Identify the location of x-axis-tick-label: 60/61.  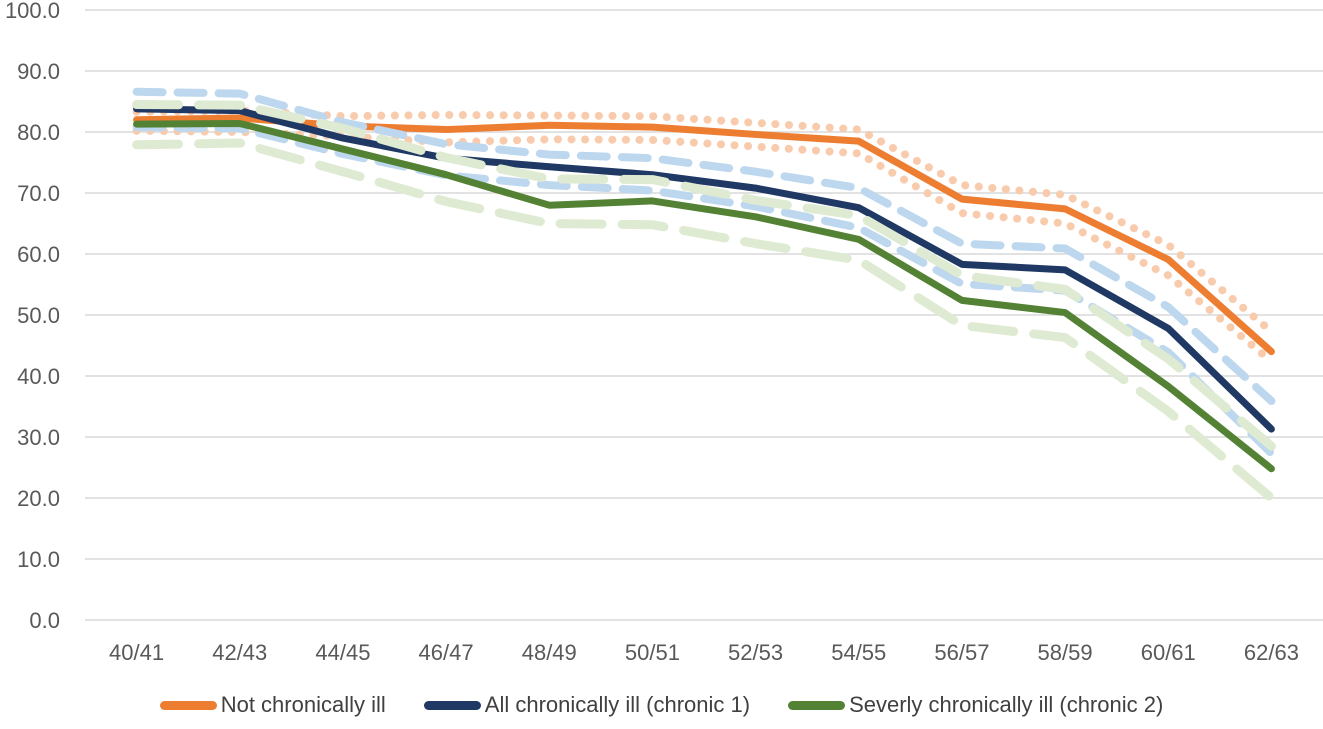
(1168, 652).